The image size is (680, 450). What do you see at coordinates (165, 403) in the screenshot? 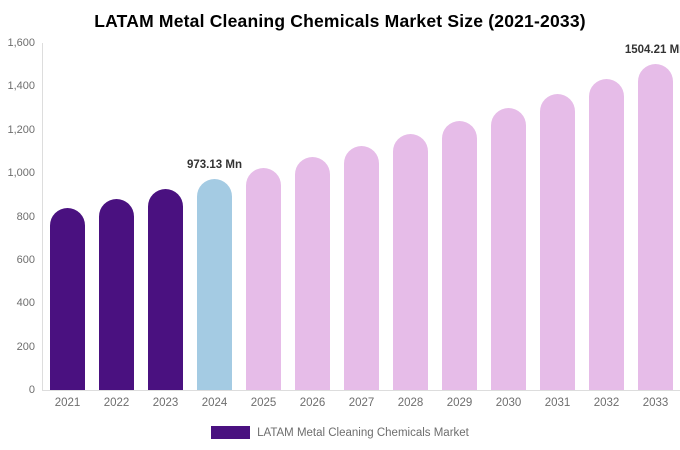
I see `x-tick-label-2023: 2023` at bounding box center [165, 403].